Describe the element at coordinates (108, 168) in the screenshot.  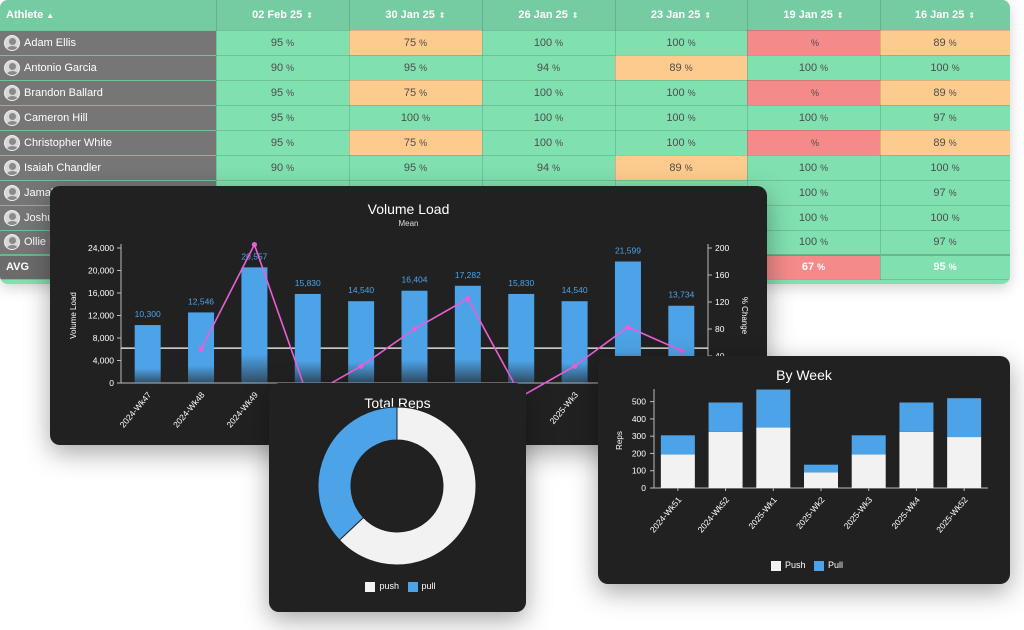
I see `athlete-name-cell: Isaiah Chandler` at that location.